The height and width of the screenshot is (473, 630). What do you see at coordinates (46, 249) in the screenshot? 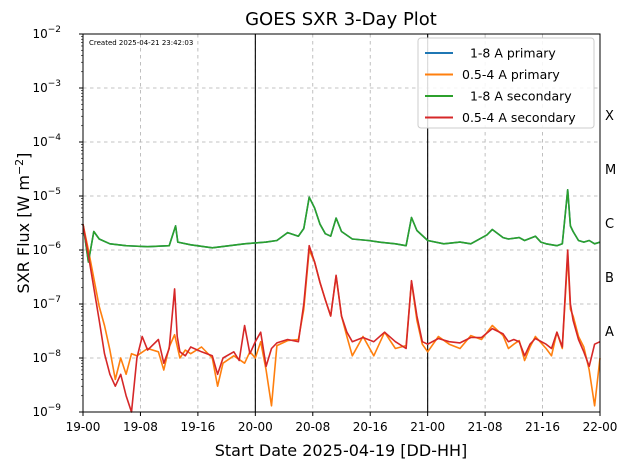
I see `y-tick-label: 10⁻⁶` at bounding box center [46, 249].